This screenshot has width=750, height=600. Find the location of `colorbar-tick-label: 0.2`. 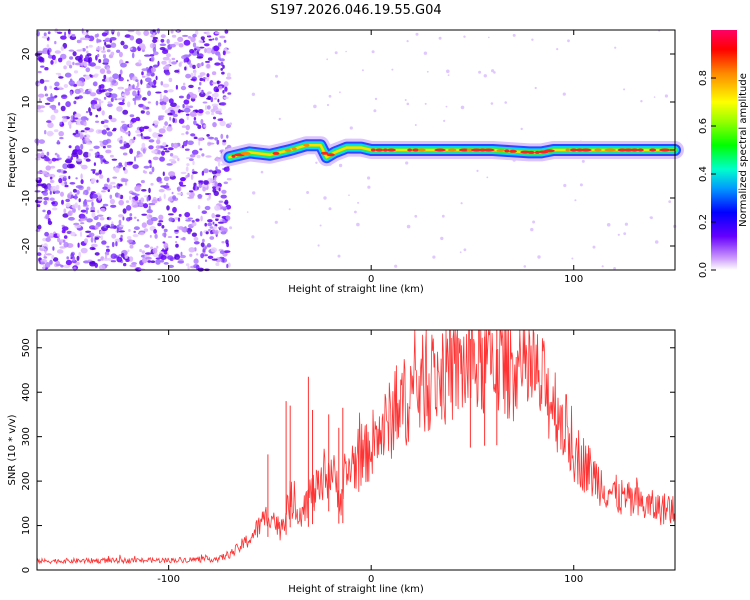

colorbar-tick-label: 0.2 is located at coordinates (703, 222).